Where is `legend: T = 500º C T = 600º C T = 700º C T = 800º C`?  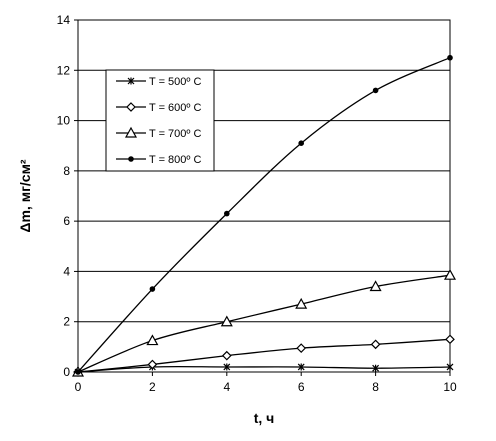 legend: T = 500º C T = 600º C T = 700º C T = 800º C is located at coordinates (160, 120).